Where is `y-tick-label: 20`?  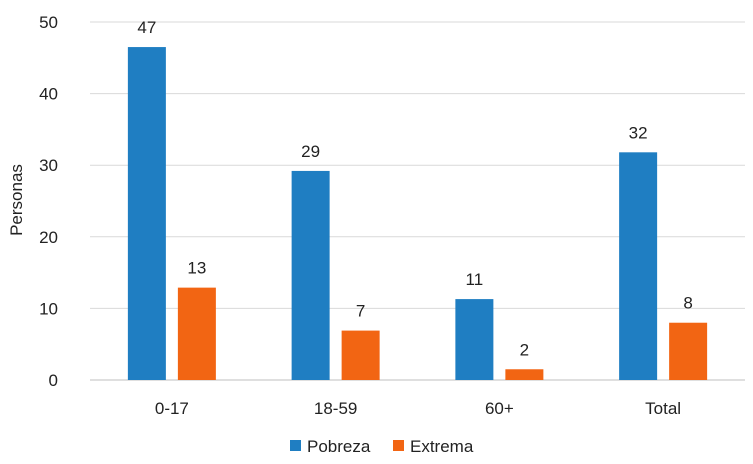
y-tick-label: 20 is located at coordinates (48, 237).